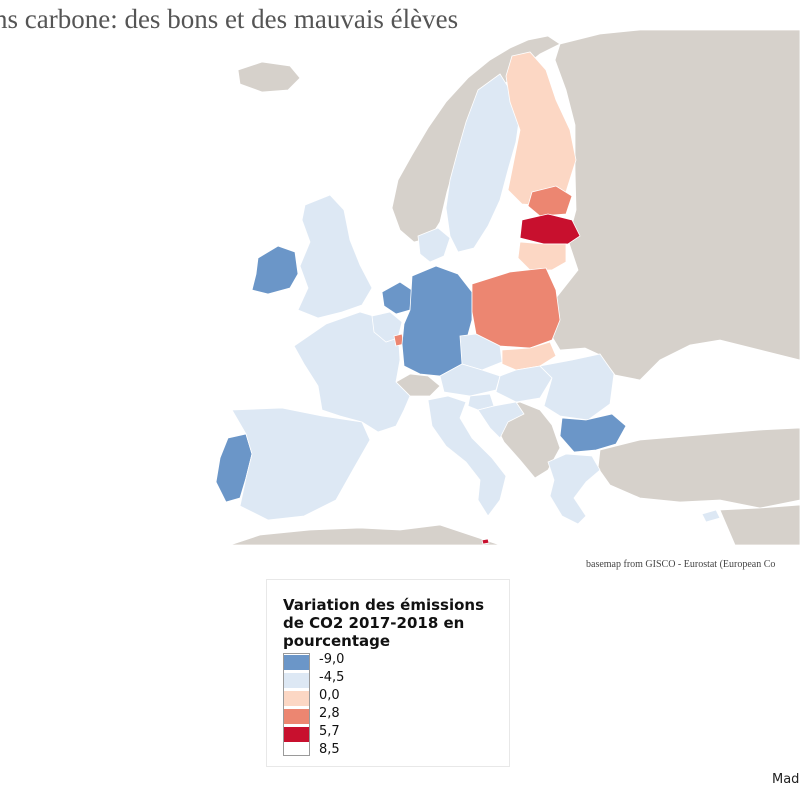 This screenshot has width=800, height=800. I want to click on country-spain, so click(301, 464).